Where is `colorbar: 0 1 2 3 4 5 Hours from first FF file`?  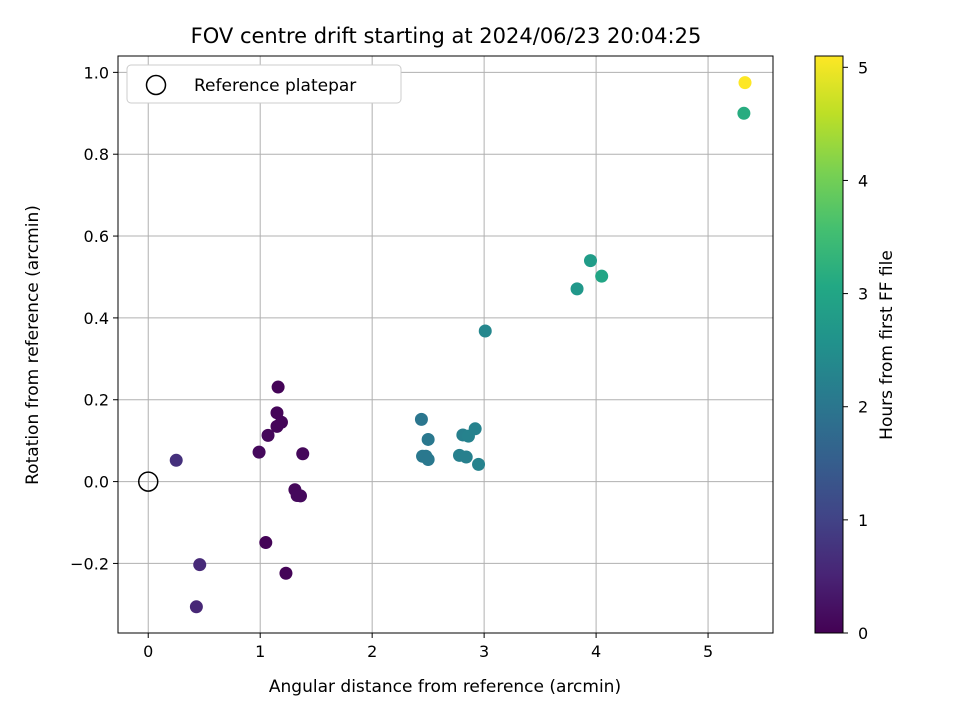 colorbar: 0 1 2 3 4 5 Hours from first FF file is located at coordinates (855, 349).